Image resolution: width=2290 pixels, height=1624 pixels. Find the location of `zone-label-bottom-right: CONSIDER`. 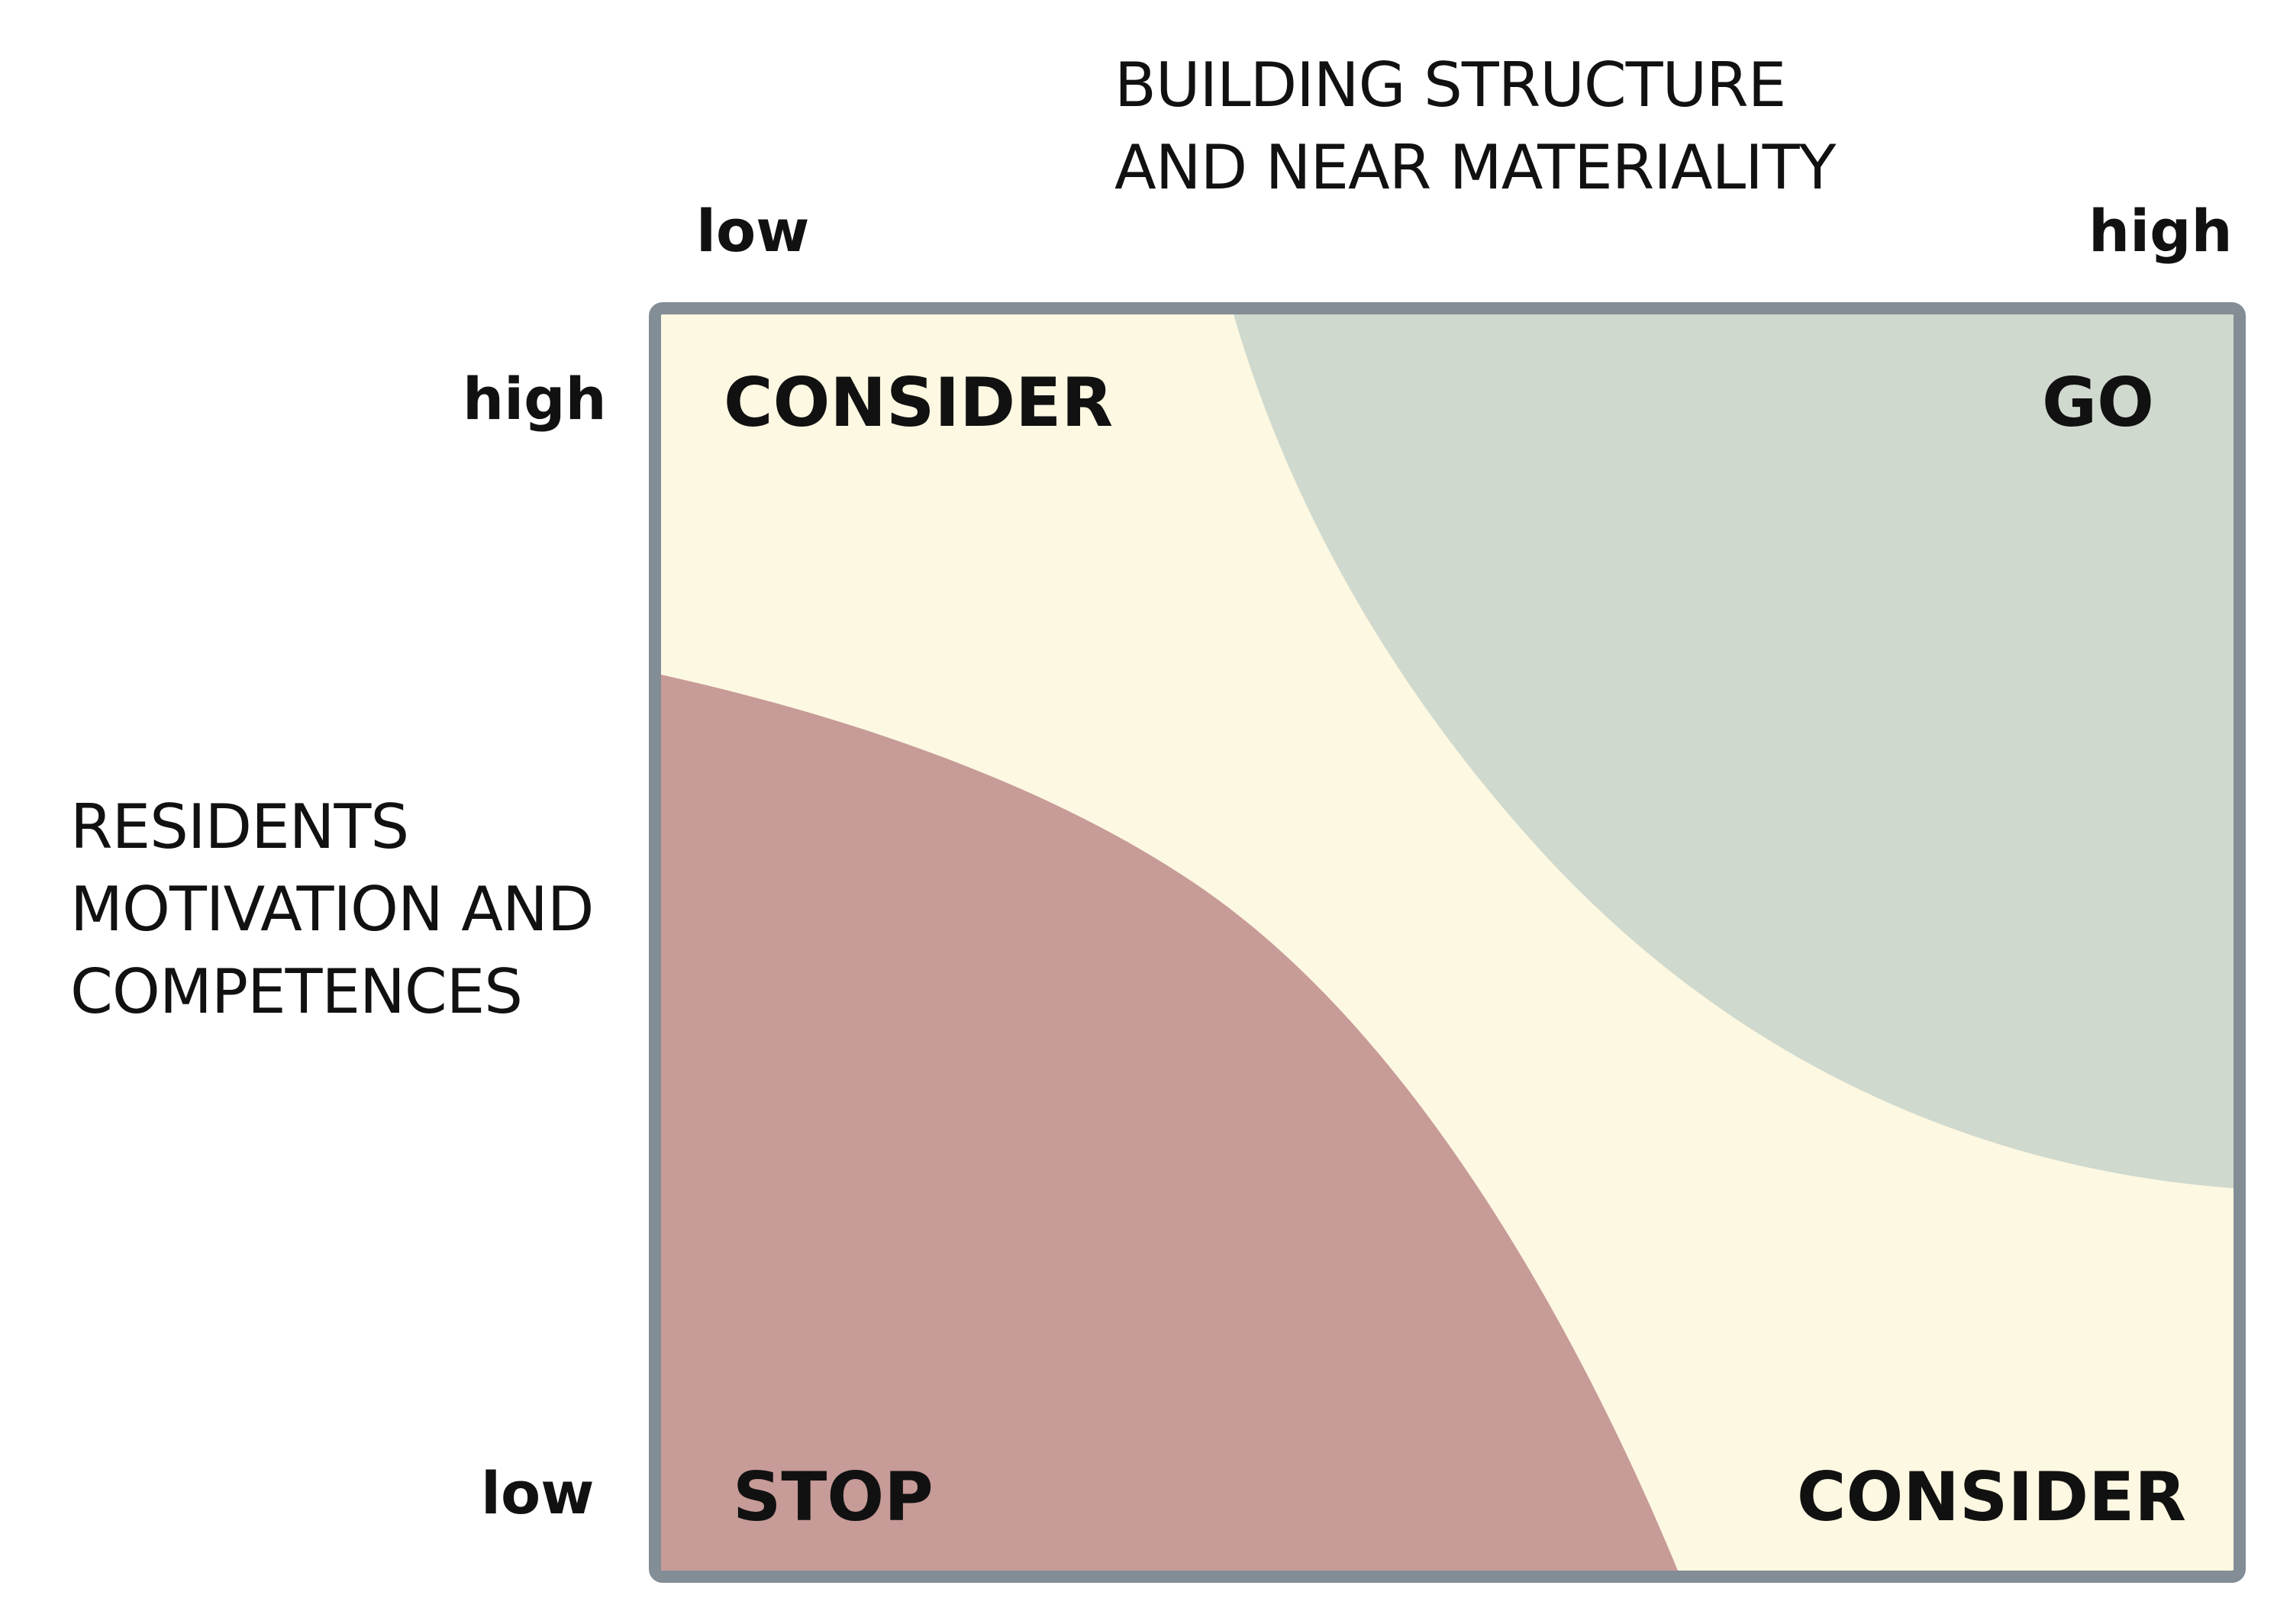

zone-label-bottom-right: CONSIDER is located at coordinates (1991, 1497).